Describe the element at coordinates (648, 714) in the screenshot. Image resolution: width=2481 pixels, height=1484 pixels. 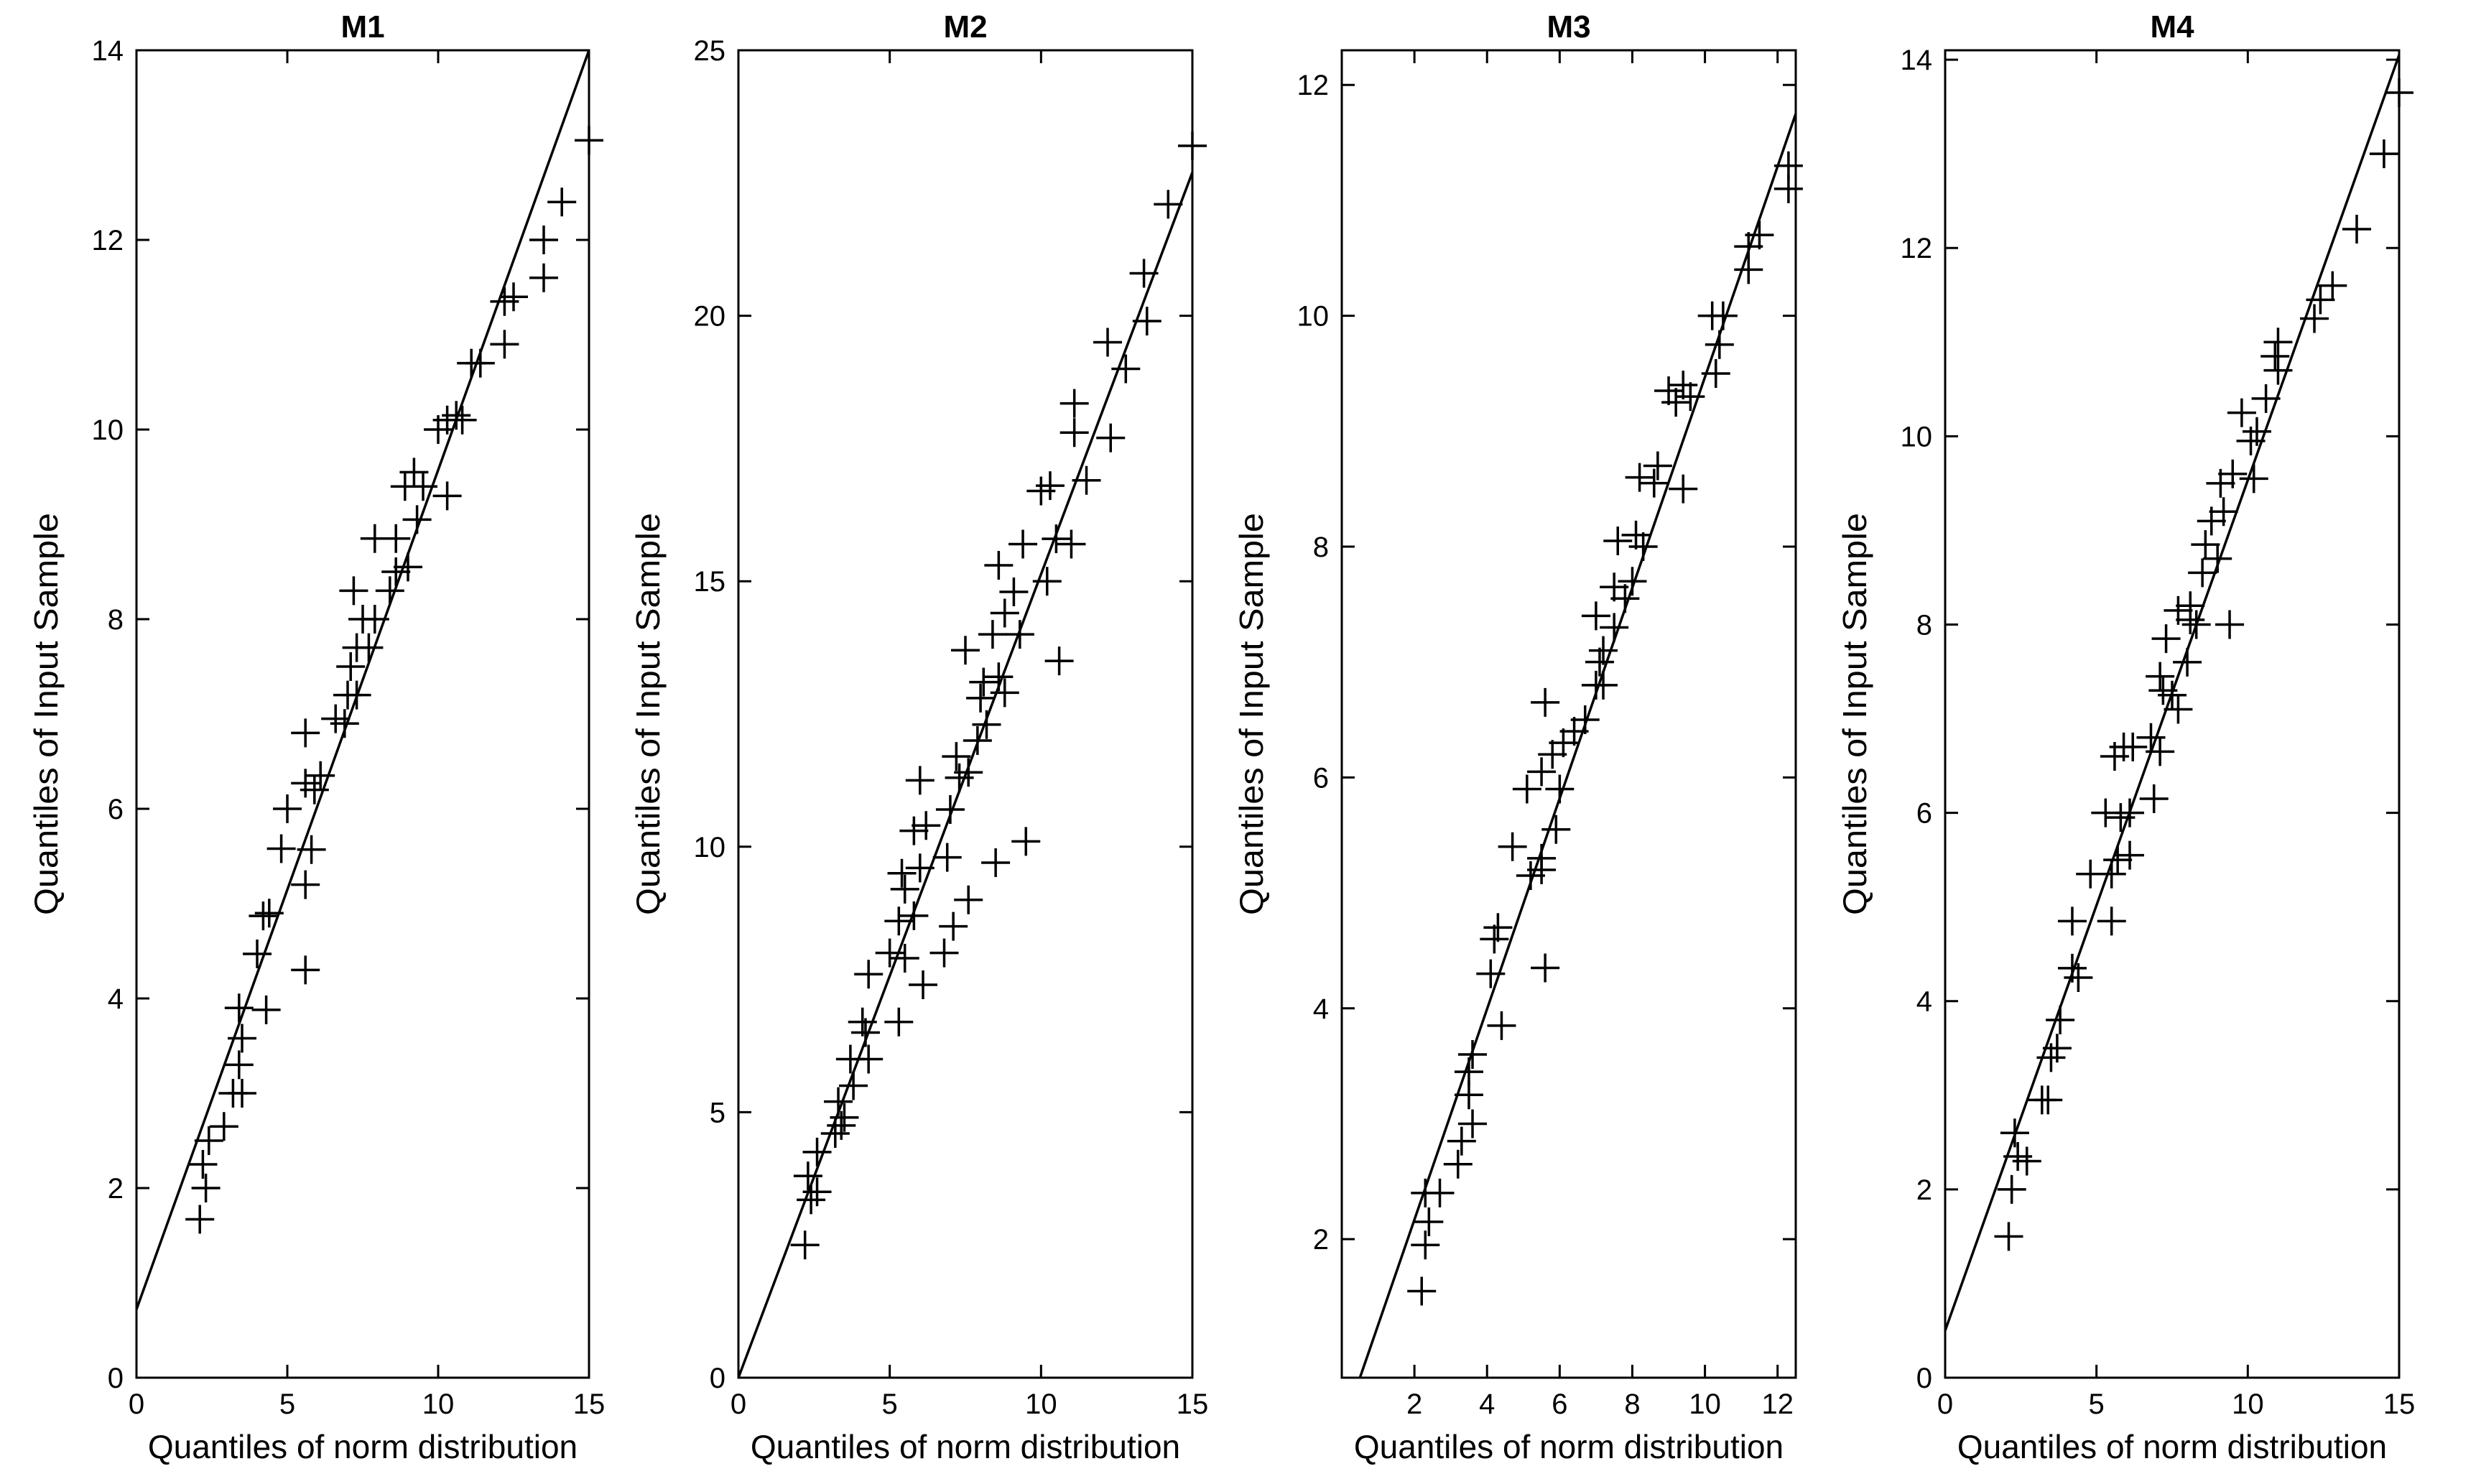
I see `panel-2-ylabel: Quantiles of Input Sample` at that location.